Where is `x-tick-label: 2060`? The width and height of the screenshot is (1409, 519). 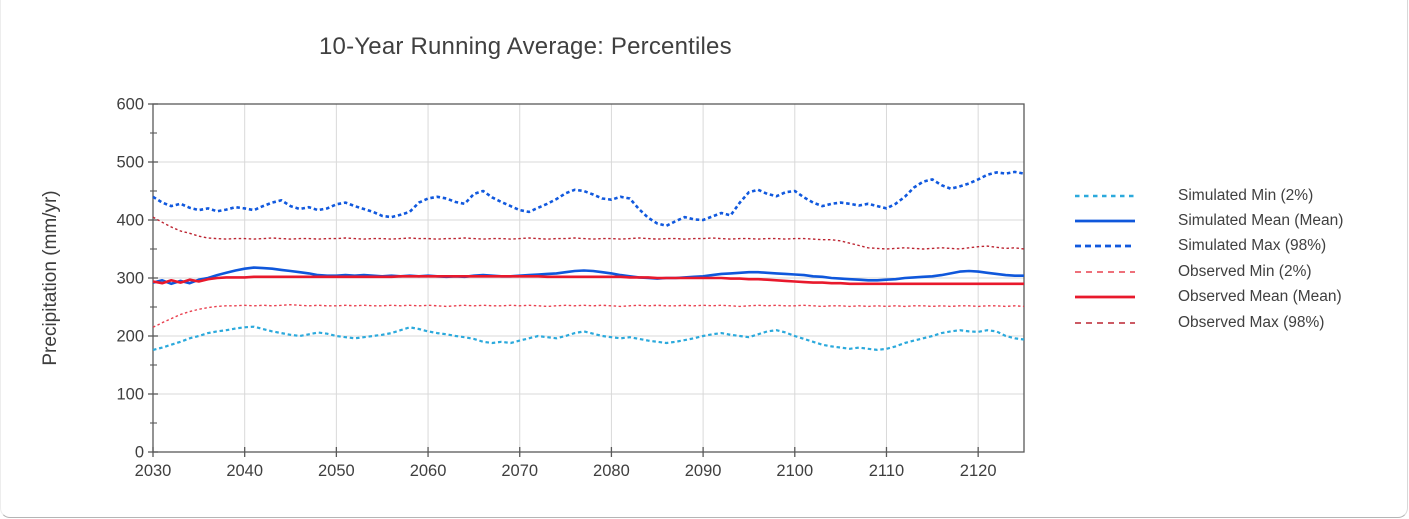 x-tick-label: 2060 is located at coordinates (428, 471).